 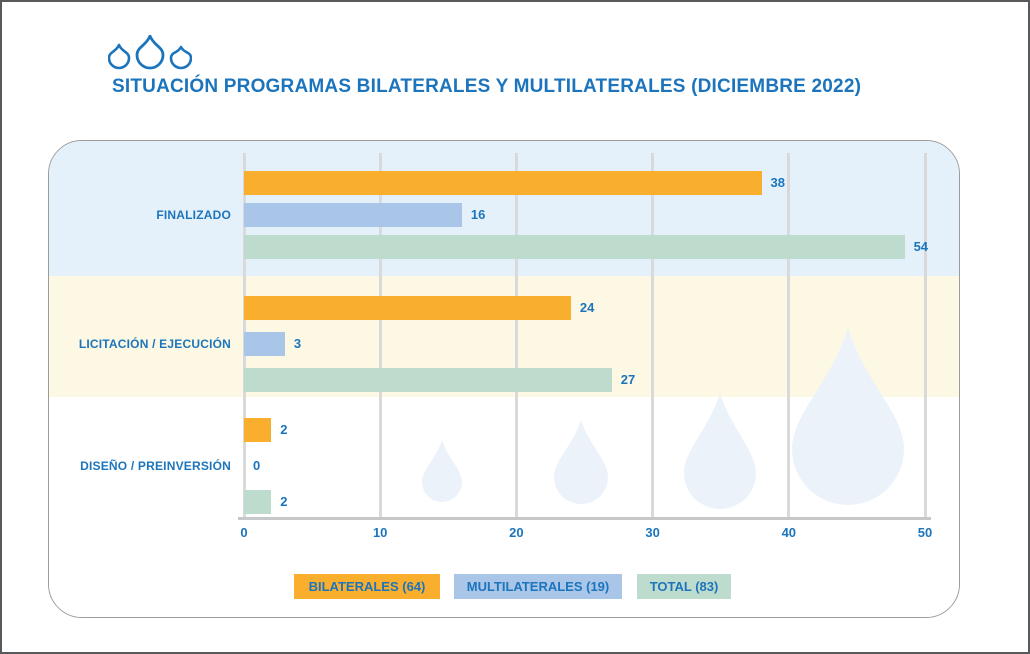 I want to click on bar-value-label: 54, so click(x=921, y=246).